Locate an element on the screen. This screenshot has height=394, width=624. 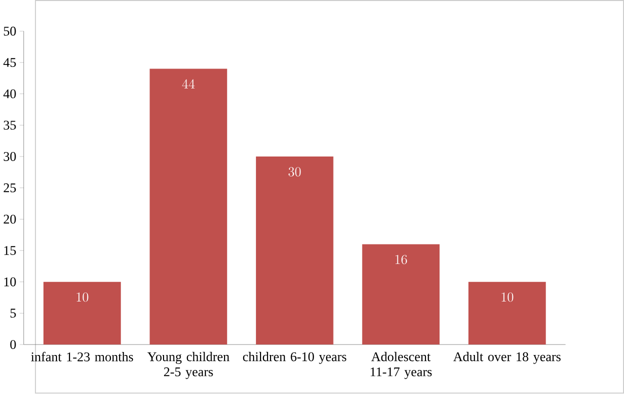
y-tick-label: 15 is located at coordinates (10, 251).